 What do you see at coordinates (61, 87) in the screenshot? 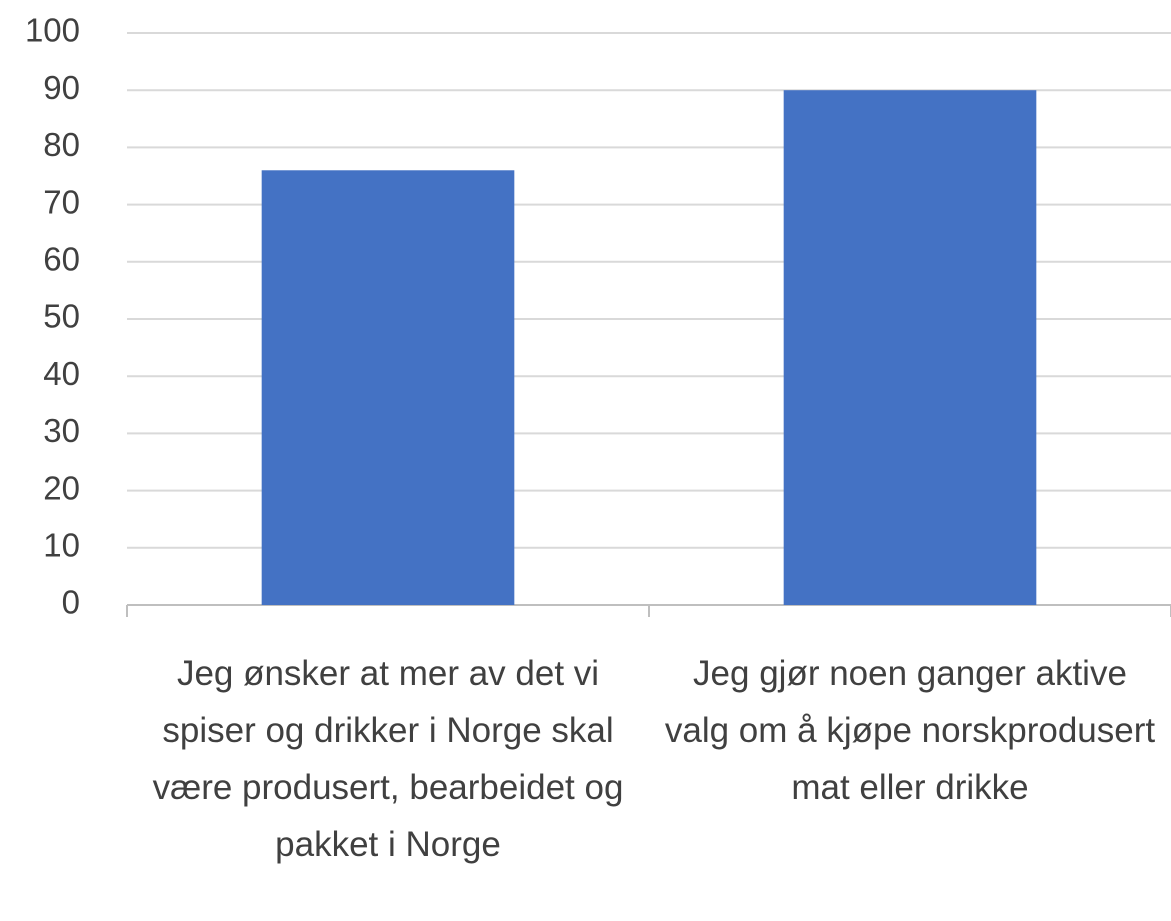
I see `y-tick-label: 90` at bounding box center [61, 87].